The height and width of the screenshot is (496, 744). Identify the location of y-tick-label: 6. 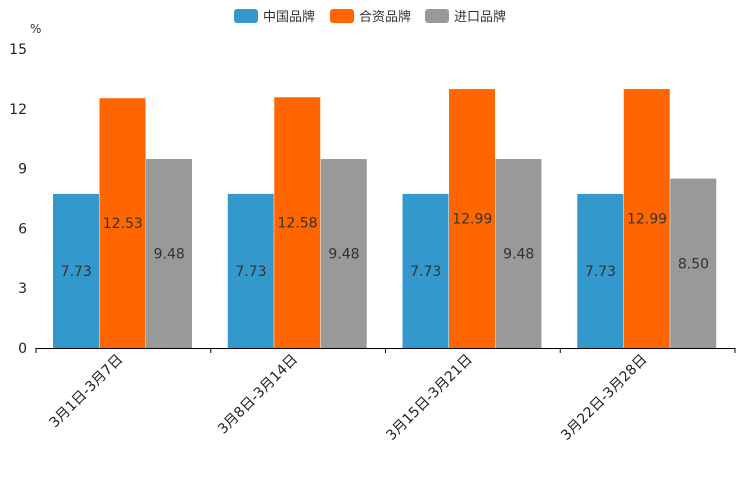
(22, 229).